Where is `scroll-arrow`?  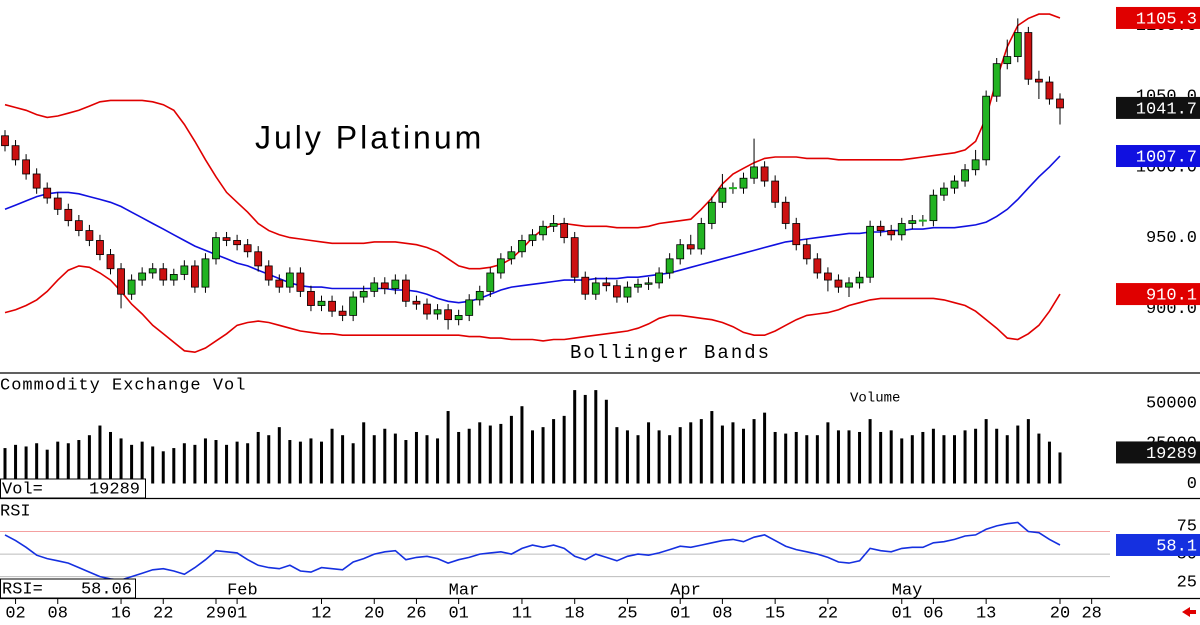
scroll-arrow is located at coordinates (1189, 612).